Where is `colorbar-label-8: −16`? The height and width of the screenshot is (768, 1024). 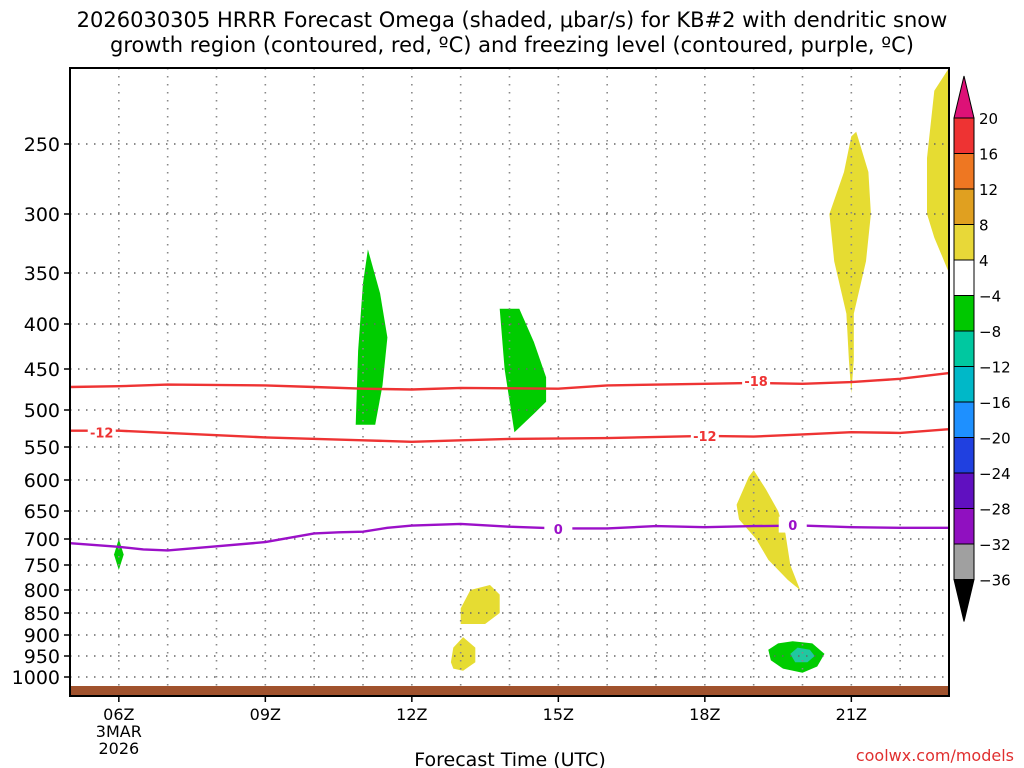 colorbar-label-8: −16 is located at coordinates (995, 403).